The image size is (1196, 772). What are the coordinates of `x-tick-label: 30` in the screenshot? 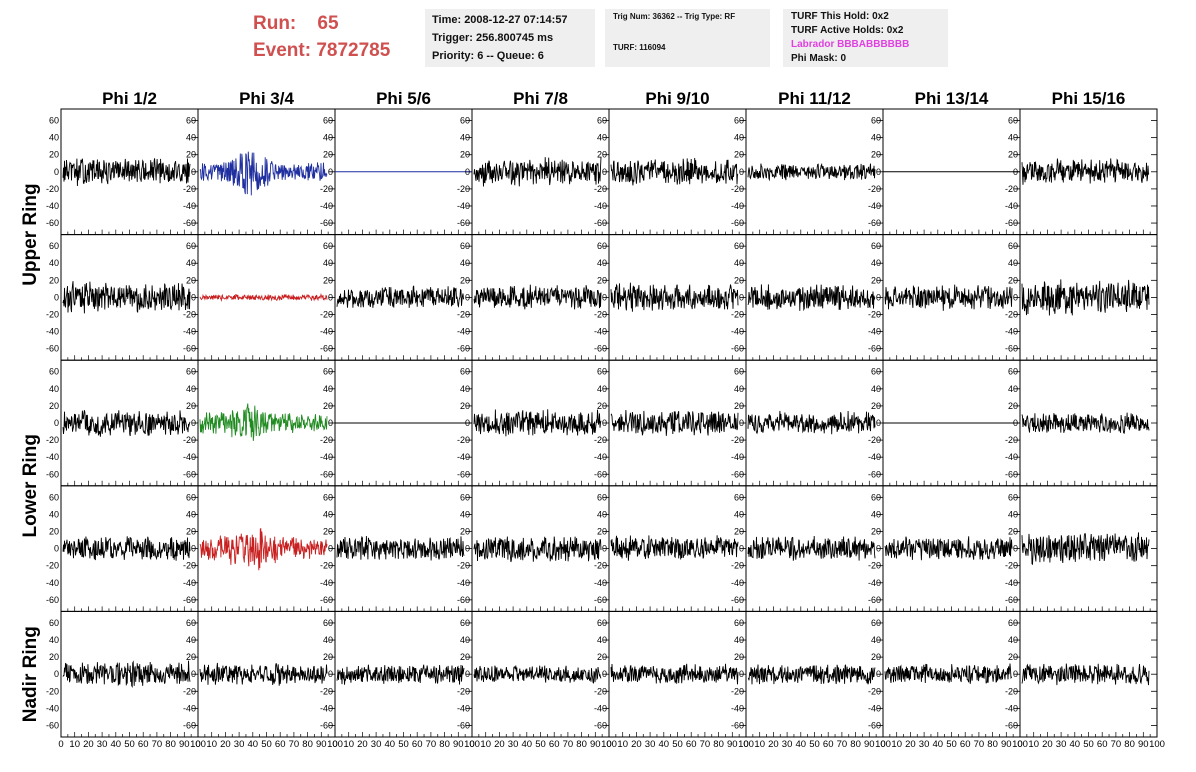 It's located at (787, 744).